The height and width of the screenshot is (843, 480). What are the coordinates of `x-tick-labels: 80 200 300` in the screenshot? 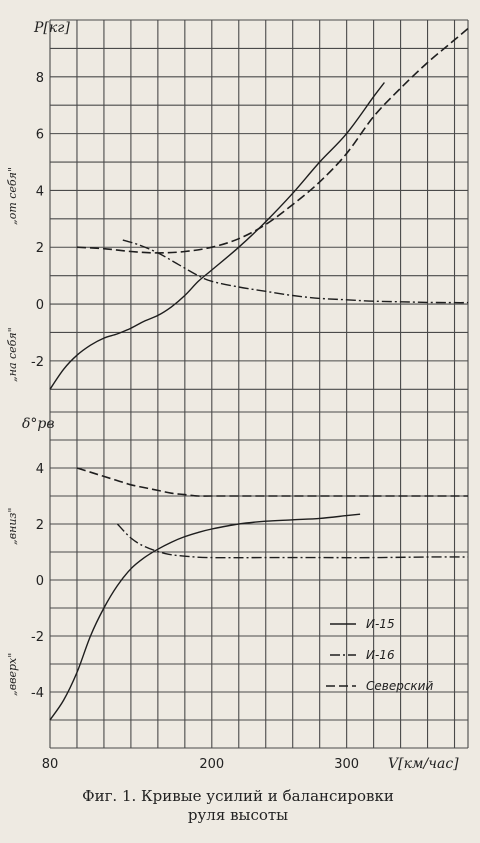 It's located at (200, 764).